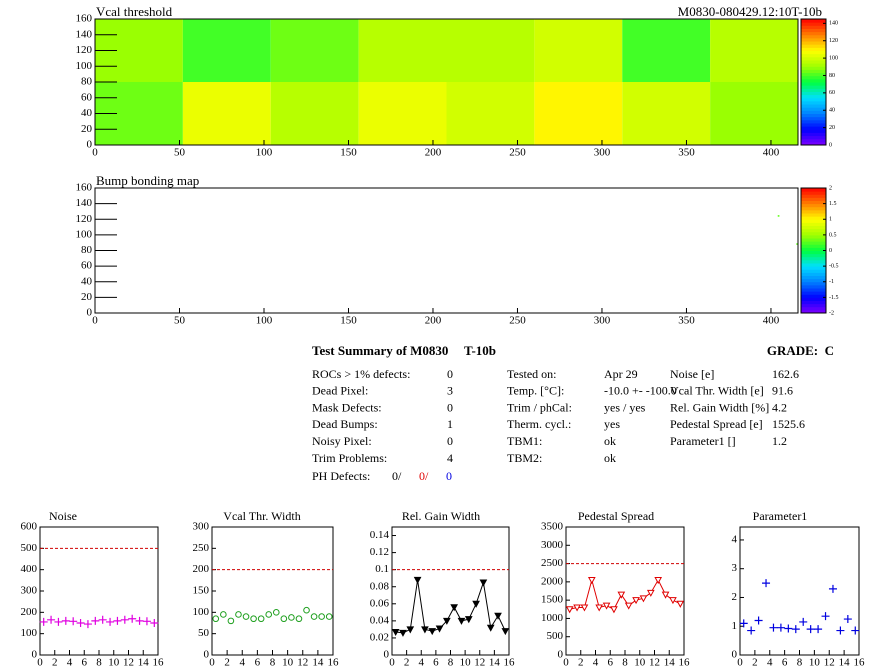 This screenshot has width=896, height=672. Describe the element at coordinates (610, 458) in the screenshot. I see `condition-value: ok` at that location.